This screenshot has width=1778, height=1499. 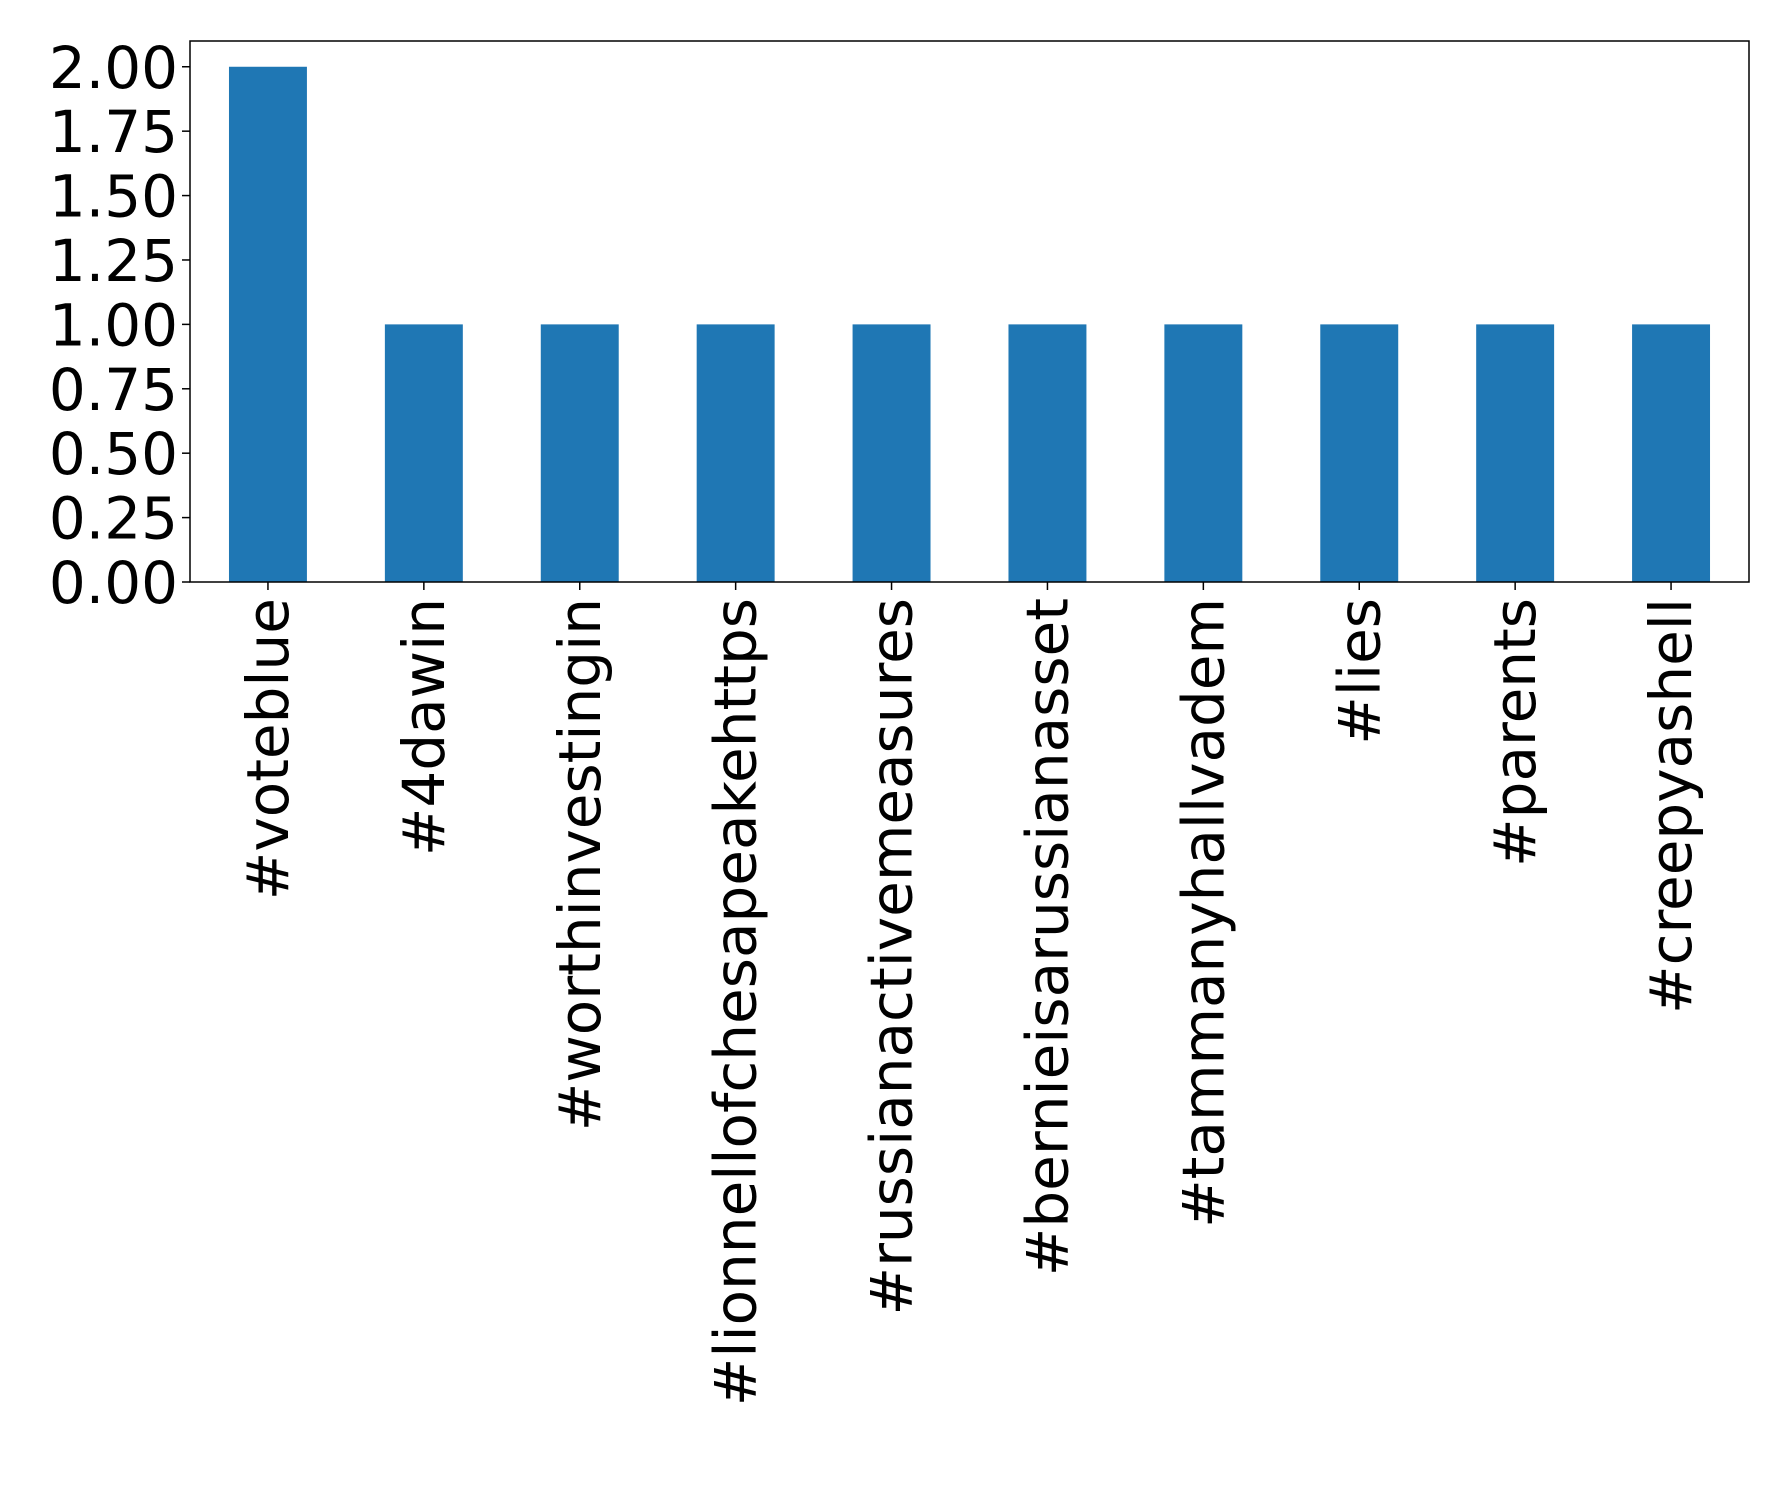 What do you see at coordinates (113, 68) in the screenshot?
I see `y-tick-label: 2.00` at bounding box center [113, 68].